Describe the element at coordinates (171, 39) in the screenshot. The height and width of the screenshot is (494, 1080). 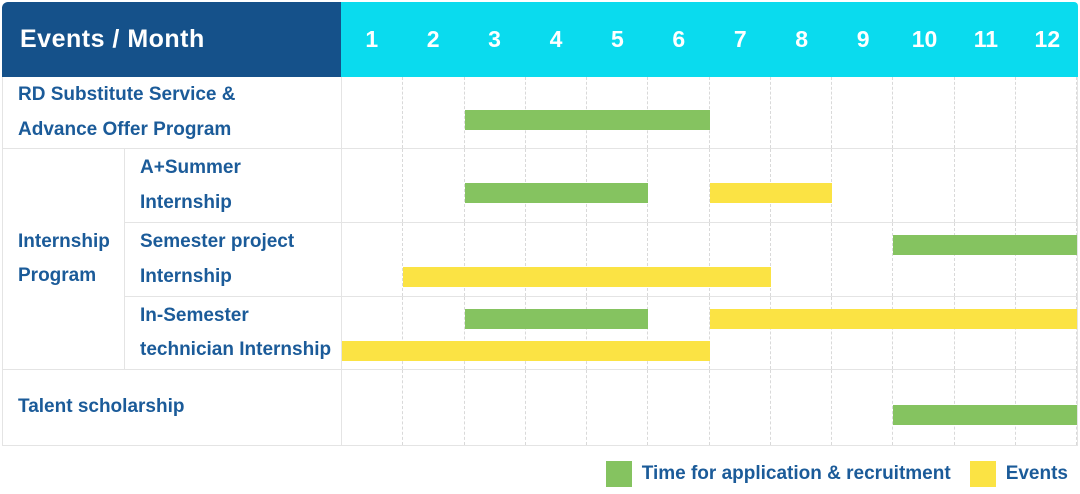
I see `events-month-header: Events / Month` at that location.